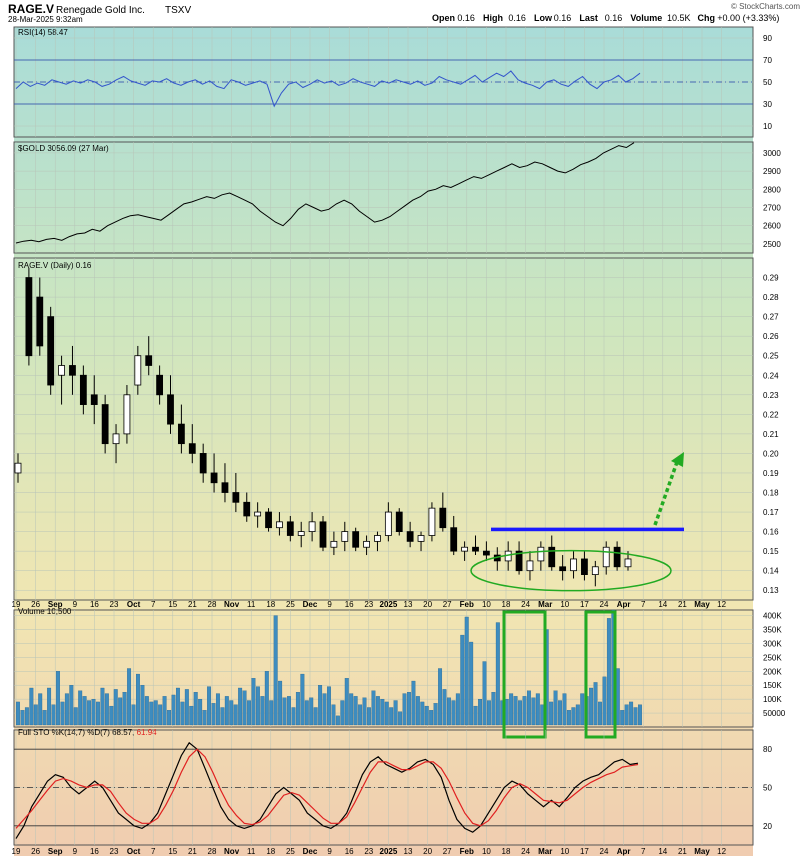 The image size is (807, 857). Describe the element at coordinates (94, 604) in the screenshot. I see `x-tick-label: 16` at that location.